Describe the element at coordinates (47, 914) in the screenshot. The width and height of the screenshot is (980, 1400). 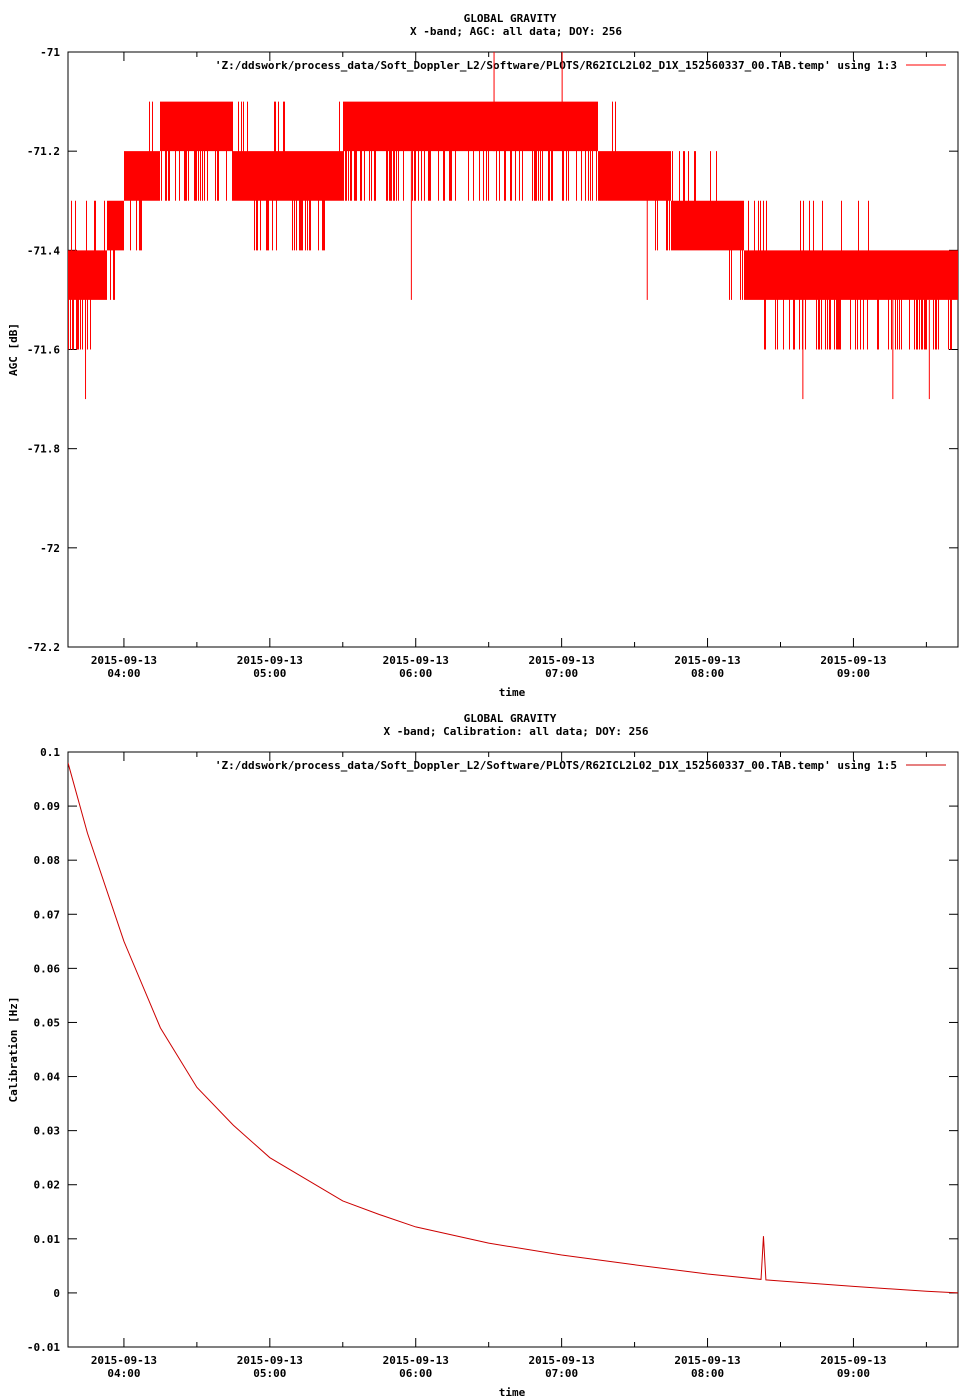
I see `y-tick-label: 0.07` at that location.